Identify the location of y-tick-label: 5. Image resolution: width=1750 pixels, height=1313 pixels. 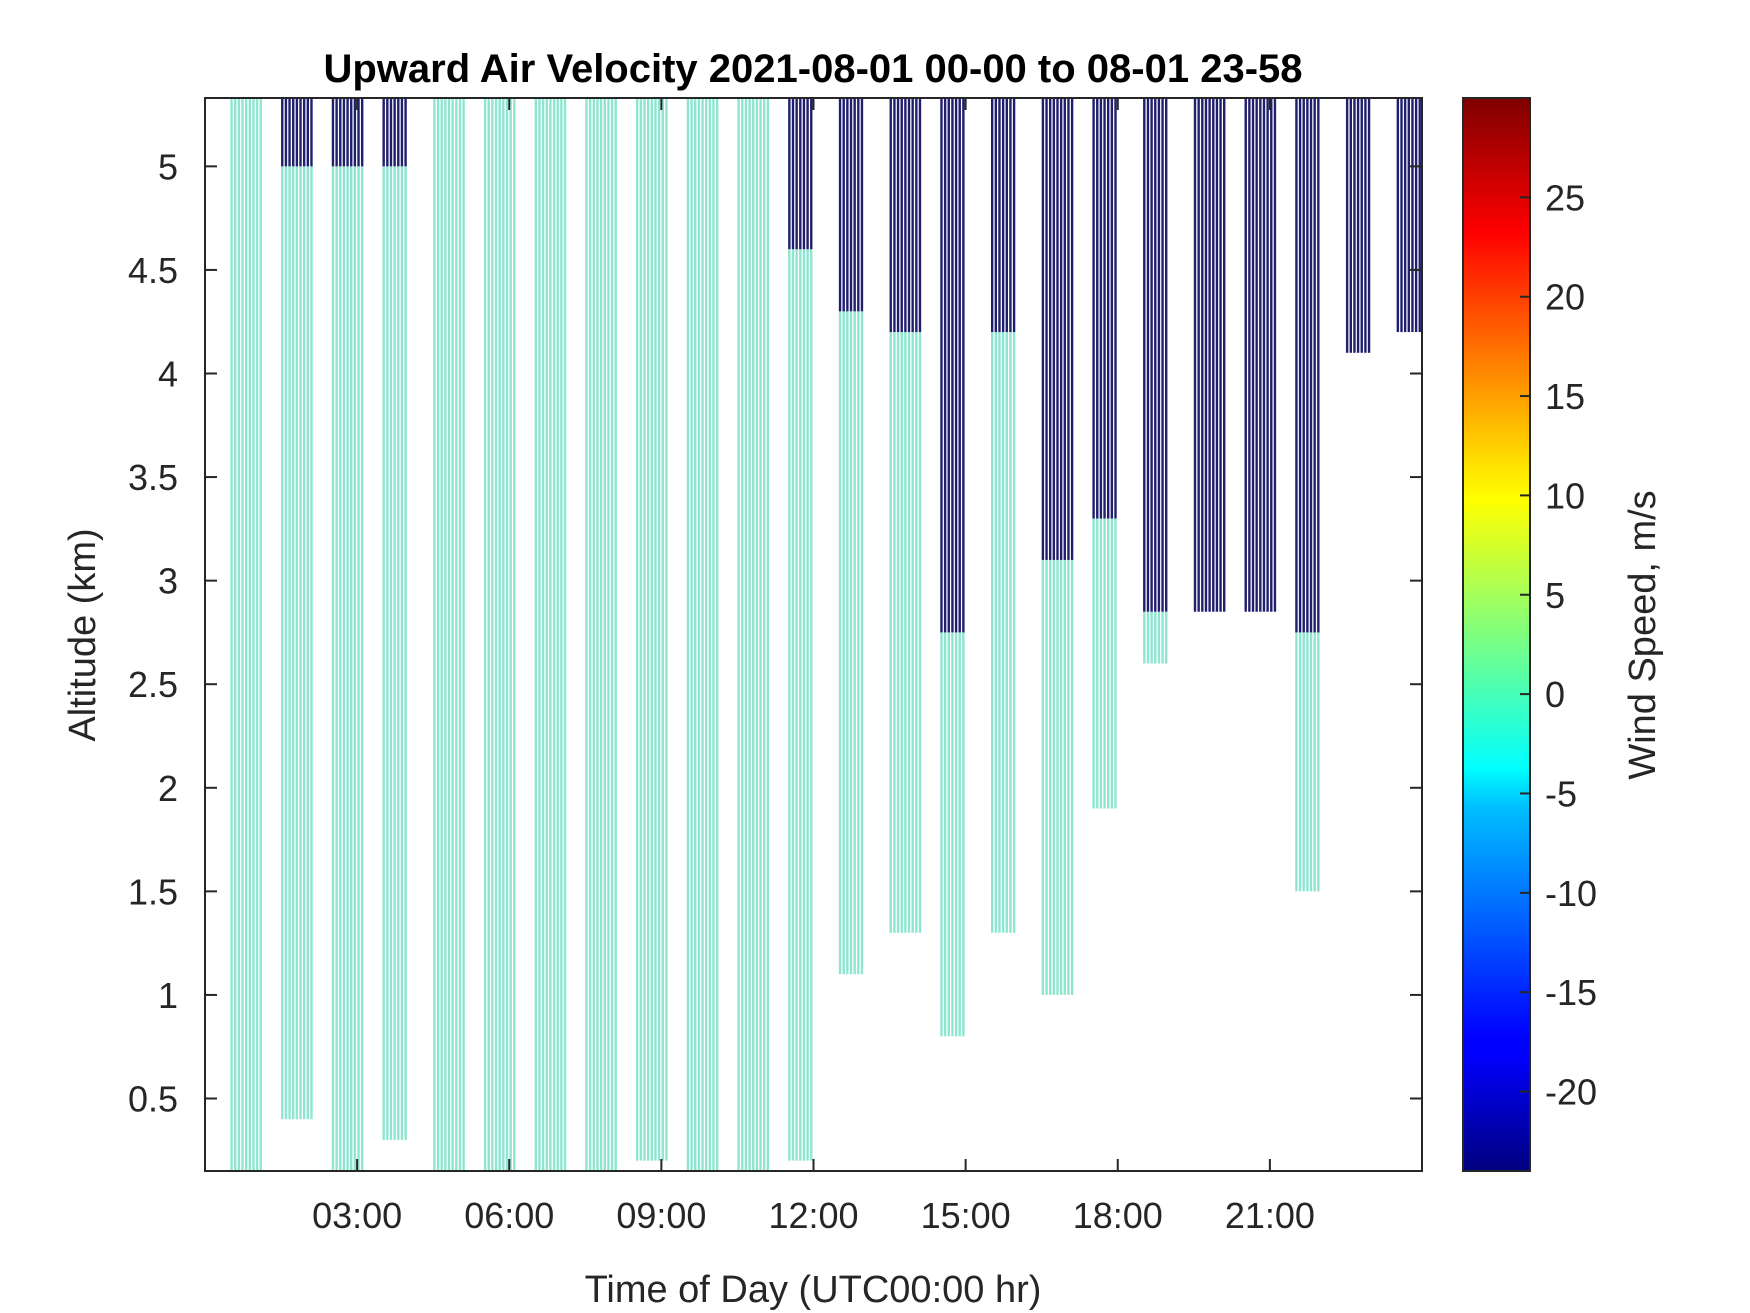
(168, 166).